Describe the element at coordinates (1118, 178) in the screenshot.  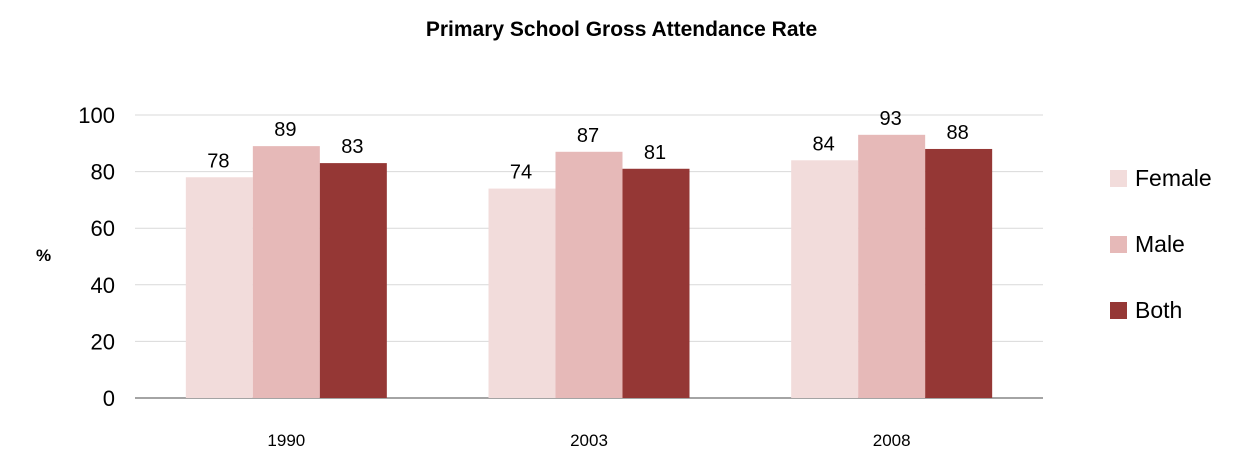
I see `legend-swatch-female` at that location.